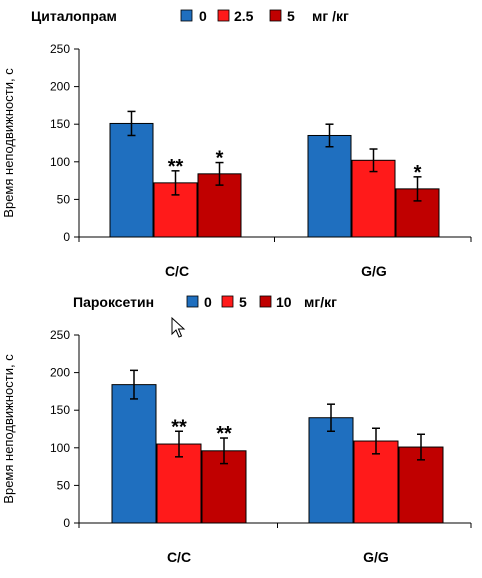 This screenshot has height=578, width=482. What do you see at coordinates (284, 302) in the screenshot?
I see `legend-label: 10` at bounding box center [284, 302].